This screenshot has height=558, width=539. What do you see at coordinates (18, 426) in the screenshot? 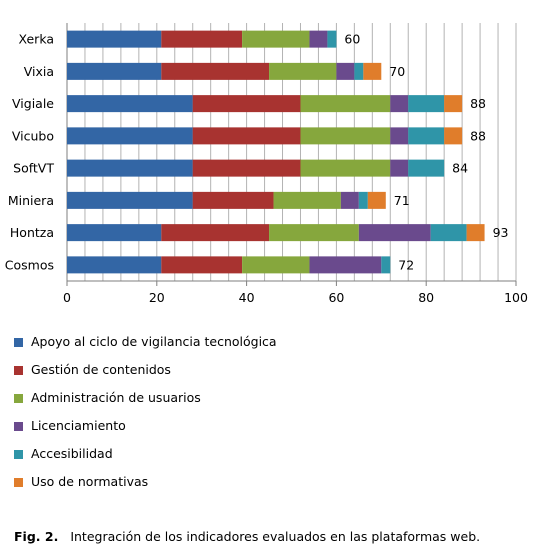
I see `legend-swatch-licenciamiento` at bounding box center [18, 426].